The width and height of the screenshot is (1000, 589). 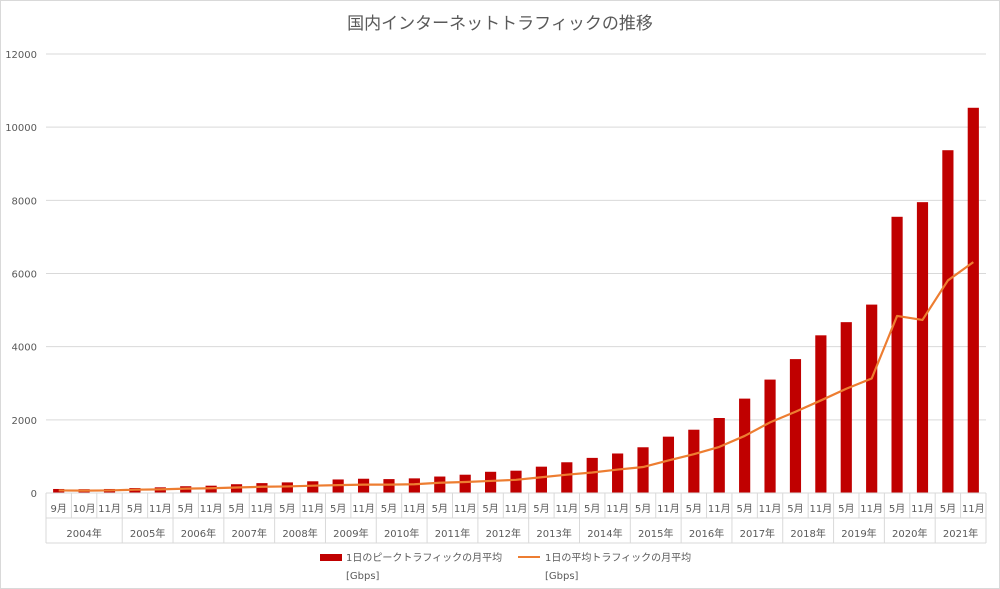 I want to click on legend-peak-swatch, so click(x=331, y=557).